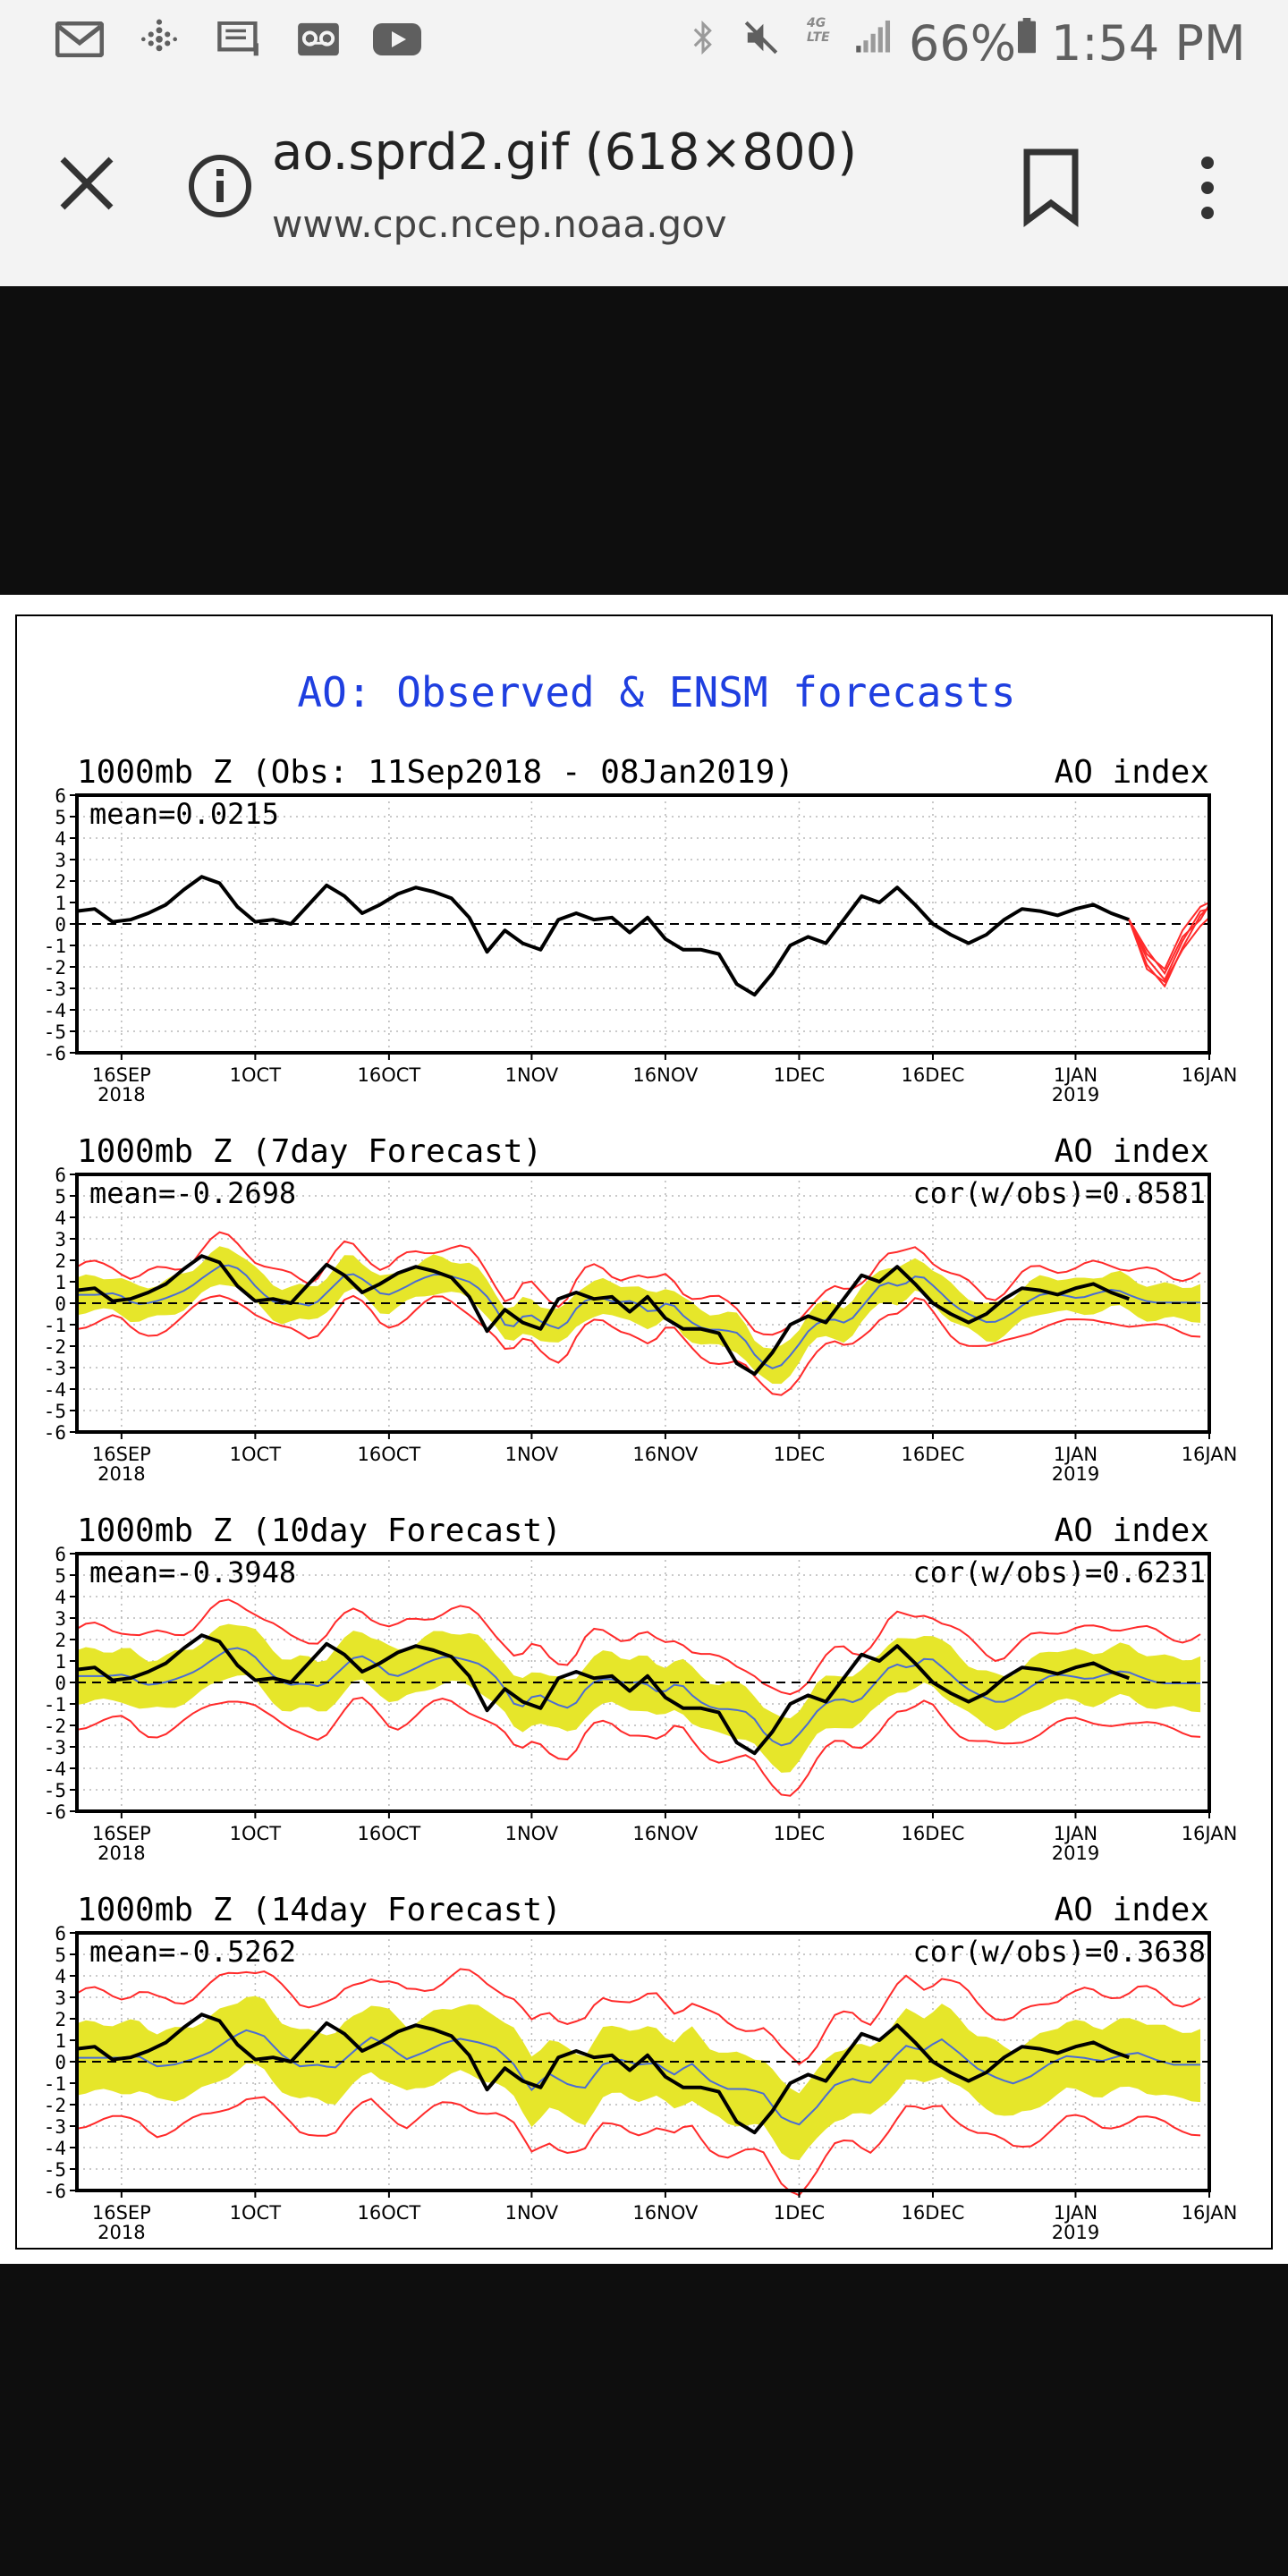 Image resolution: width=1288 pixels, height=2576 pixels. Describe the element at coordinates (159, 35) in the screenshot. I see `fitbit-icon` at that location.